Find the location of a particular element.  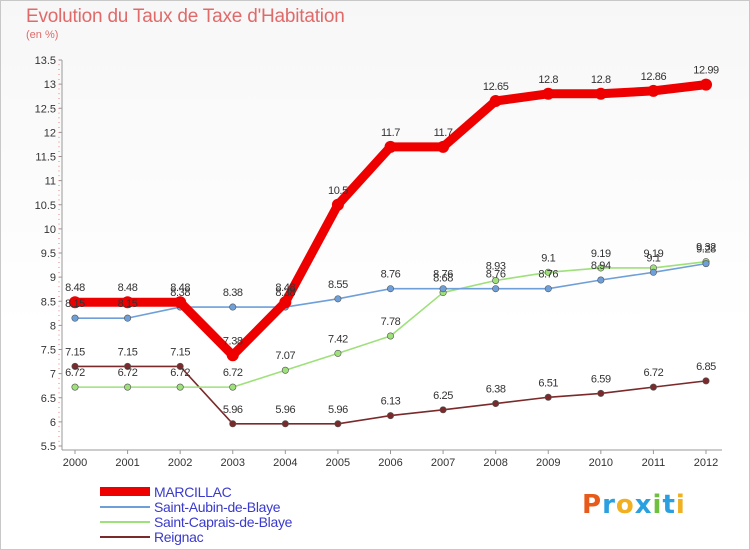

data-label: 6.25 is located at coordinates (443, 396).